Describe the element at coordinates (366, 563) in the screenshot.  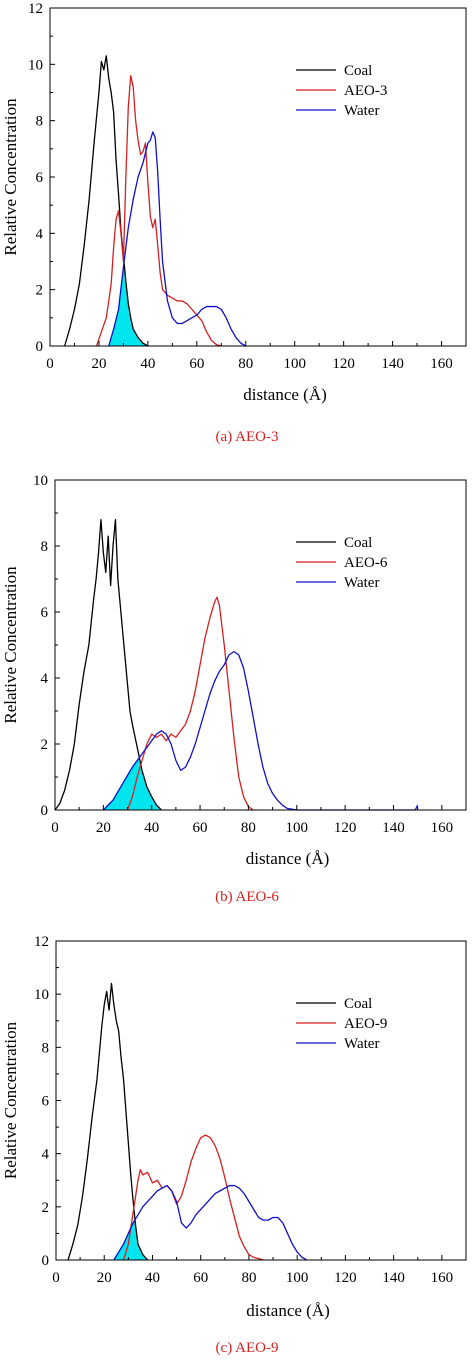
I see `legend-label-aeo: AEO-6` at that location.